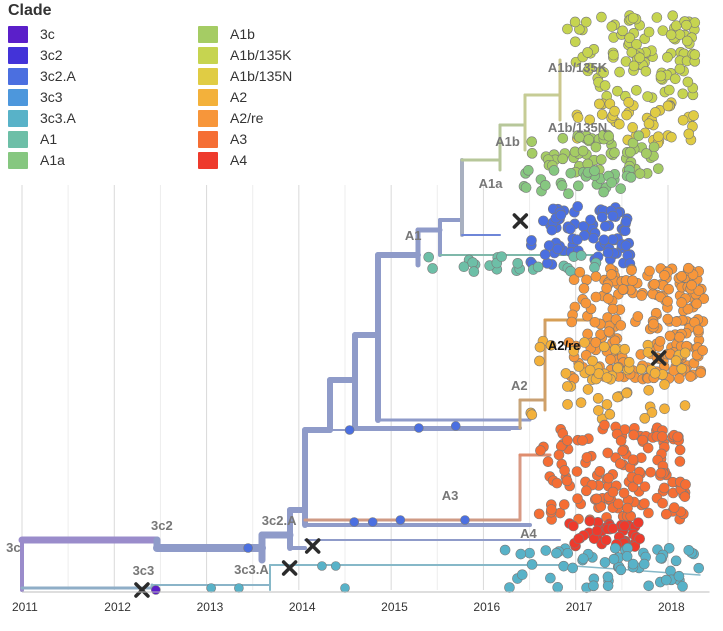 The height and width of the screenshot is (631, 723). Describe the element at coordinates (13, 547) in the screenshot. I see `branch-label-3c: 3c` at that location.